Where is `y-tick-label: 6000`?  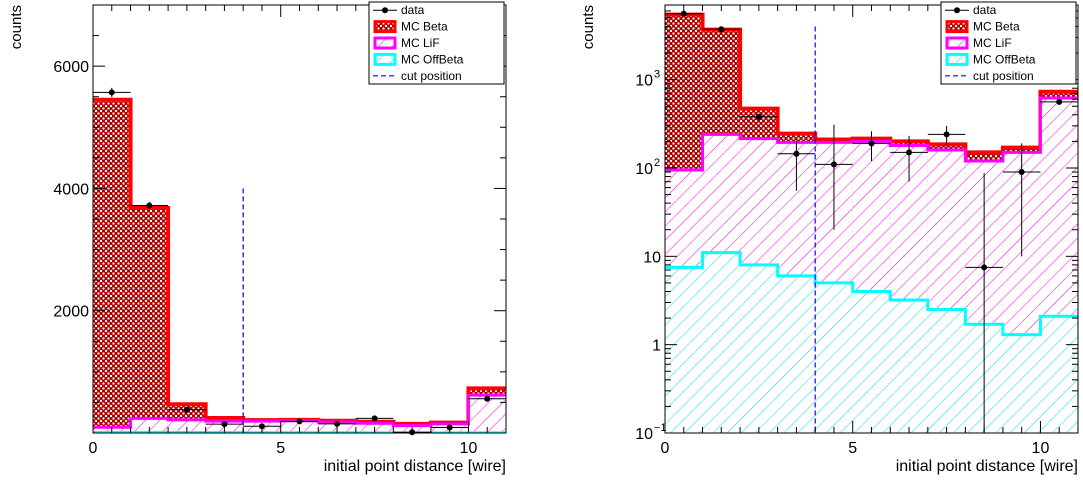 y-tick-label: 6000 is located at coordinates (71, 67).